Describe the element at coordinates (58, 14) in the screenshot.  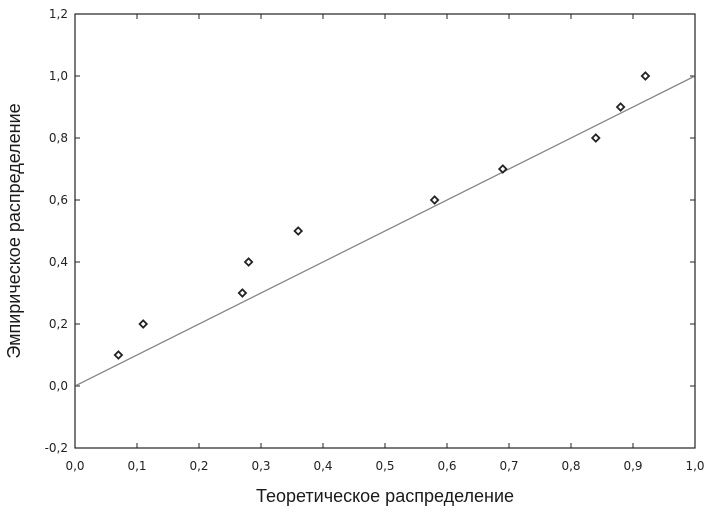
I see `y-tick-label: 1,2` at that location.